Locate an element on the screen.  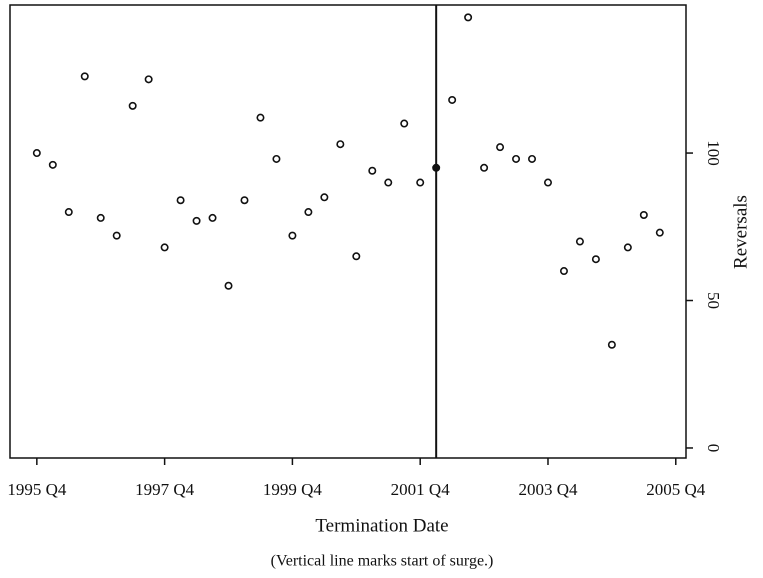
y-tick-label: 0 is located at coordinates (713, 448).